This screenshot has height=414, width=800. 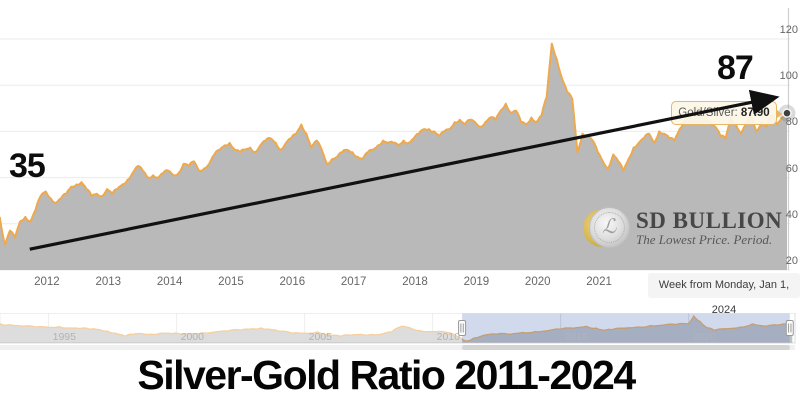 I want to click on navigator: 1995 2000 2005 2010 2015 2020, so click(x=400, y=332).